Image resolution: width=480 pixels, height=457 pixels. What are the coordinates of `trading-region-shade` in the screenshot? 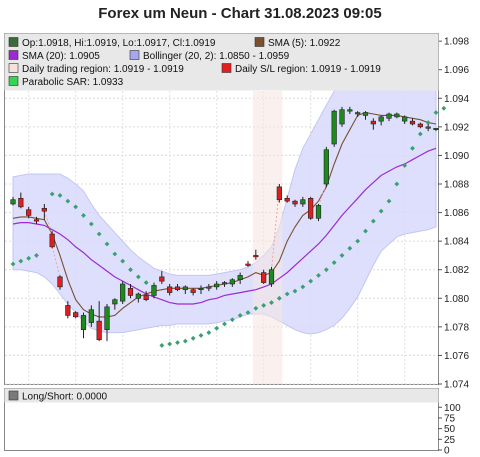 It's located at (267, 237).